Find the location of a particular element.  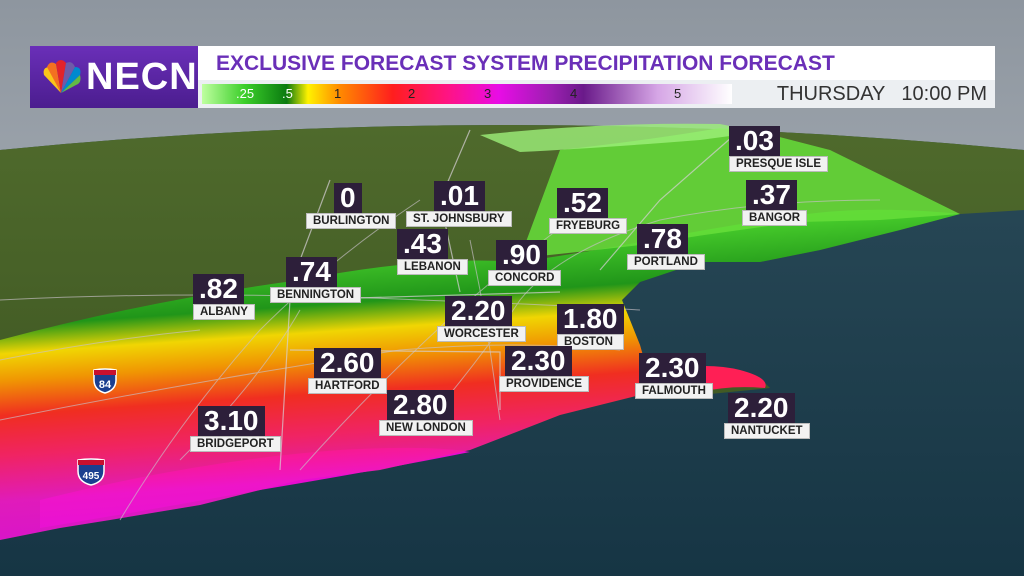

city-label-providence: 2.30 PROVIDENCE is located at coordinates (544, 369).